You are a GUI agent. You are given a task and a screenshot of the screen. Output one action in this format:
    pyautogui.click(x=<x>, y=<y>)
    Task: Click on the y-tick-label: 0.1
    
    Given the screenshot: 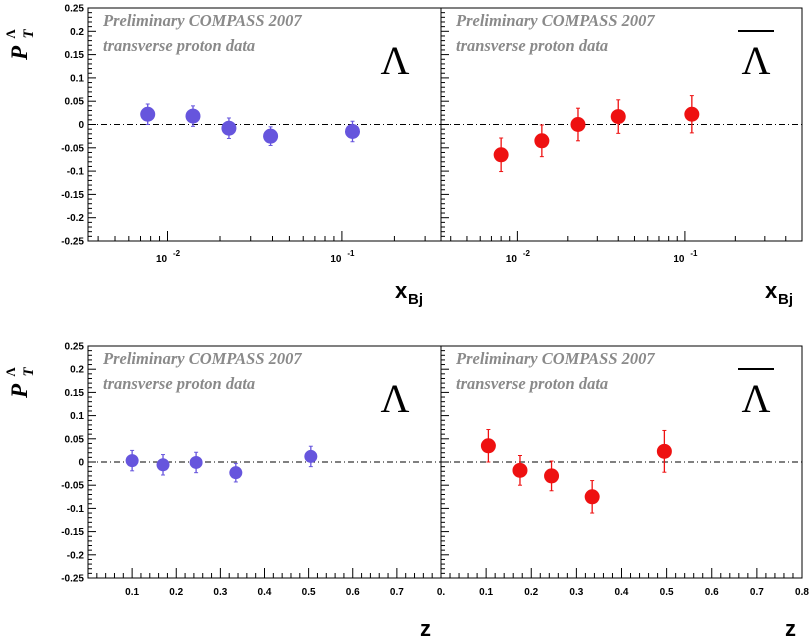 What is the action you would take?
    pyautogui.click(x=77, y=78)
    